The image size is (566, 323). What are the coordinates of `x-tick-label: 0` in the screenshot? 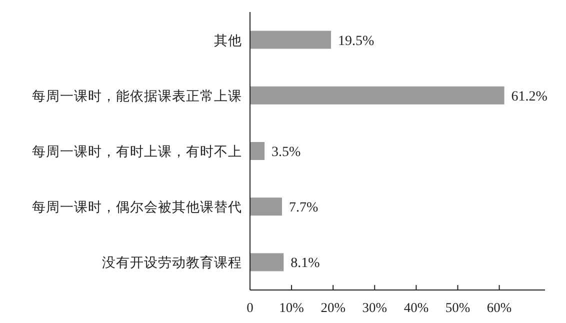 It's located at (250, 307).